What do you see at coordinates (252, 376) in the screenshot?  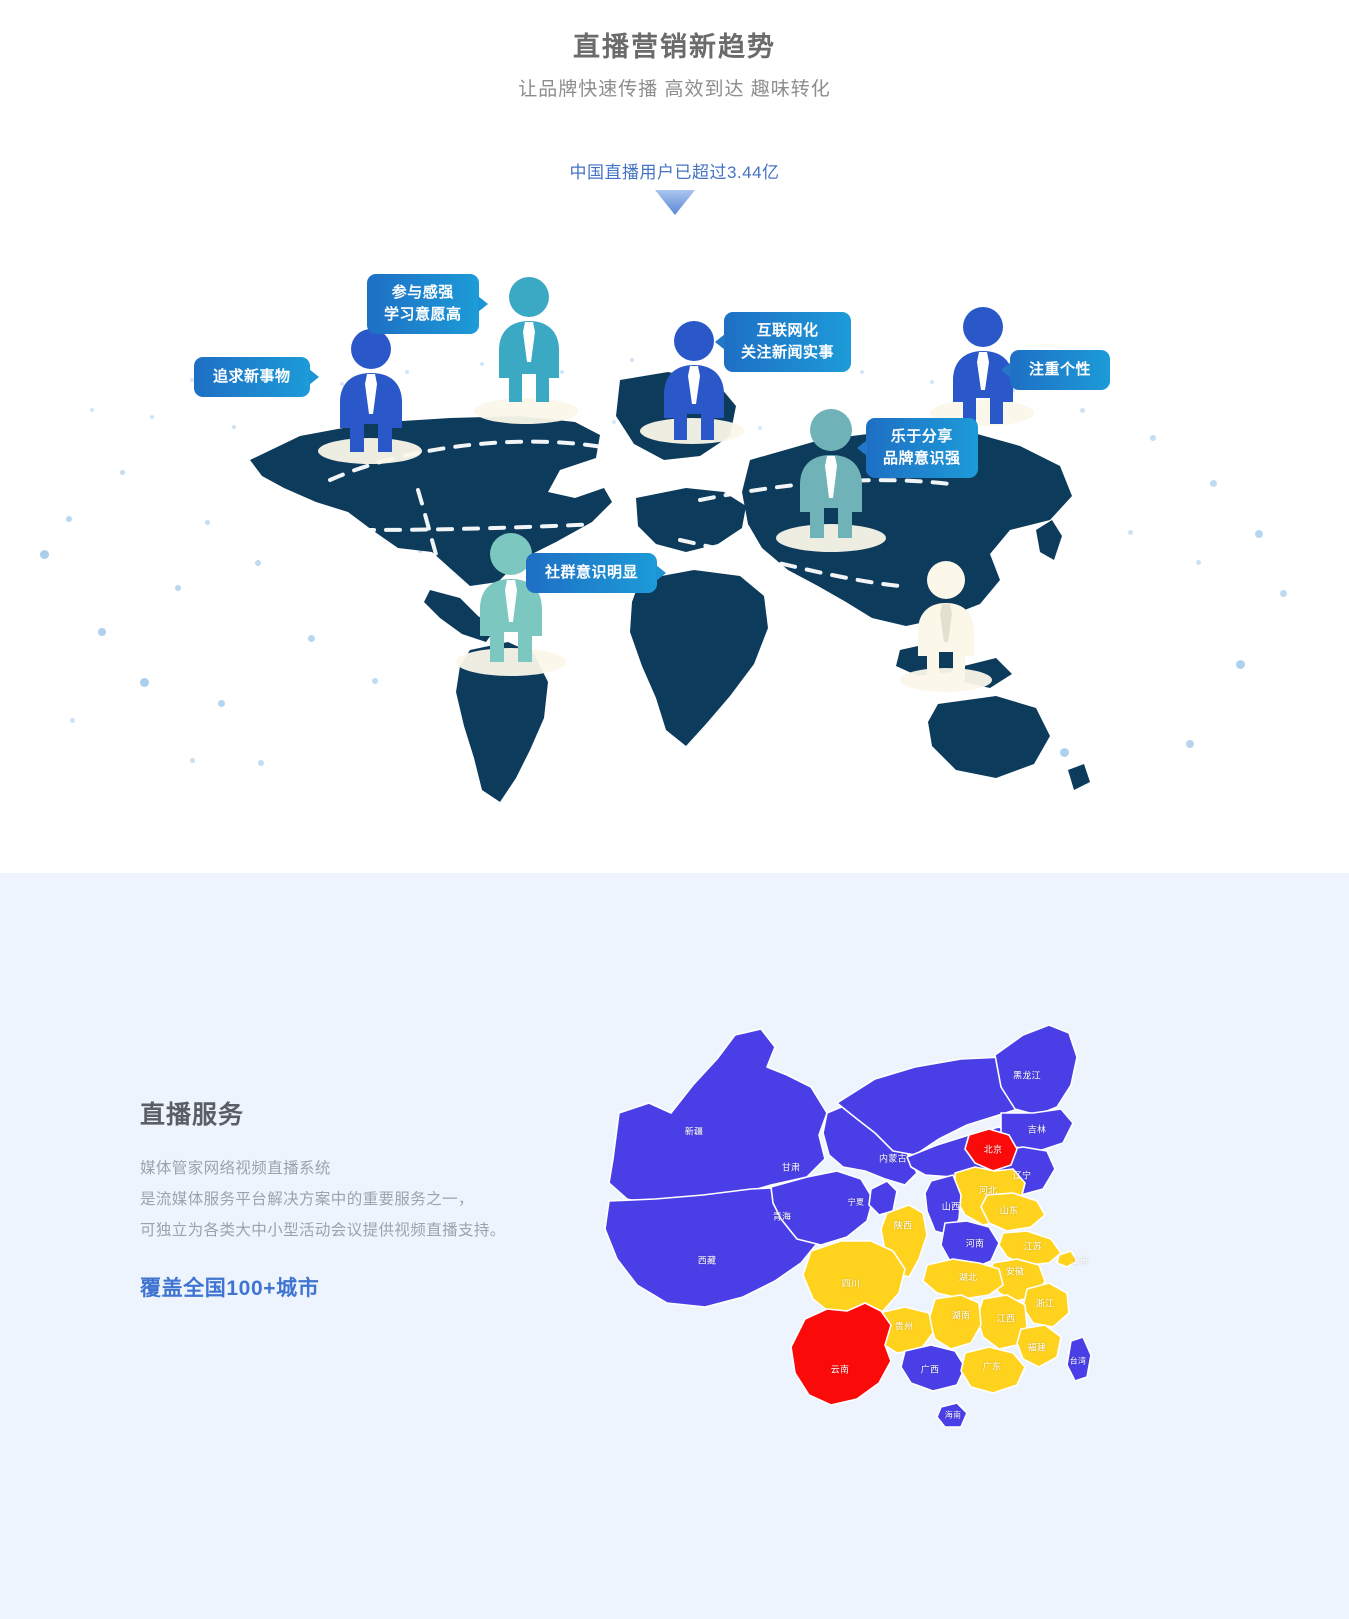 I see `tag-label: 追求新事物` at bounding box center [252, 376].